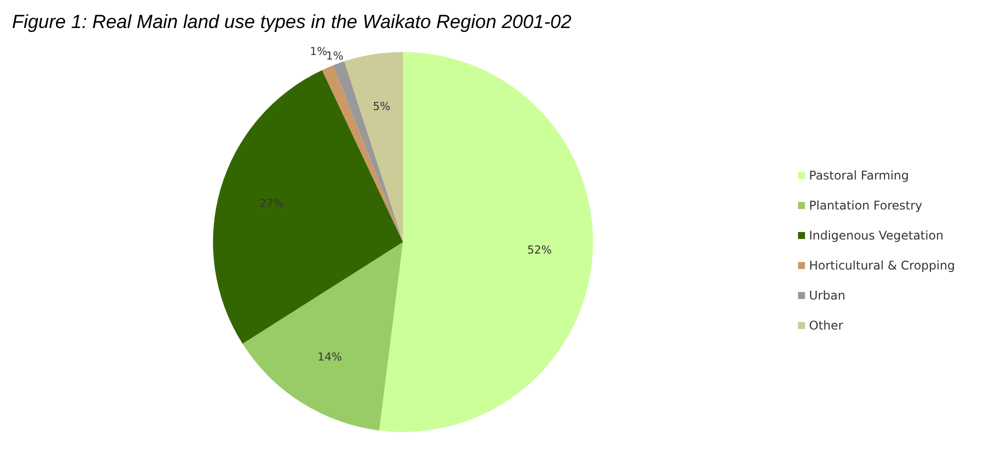 The height and width of the screenshot is (474, 982). What do you see at coordinates (292, 22) in the screenshot?
I see `chart-title: Figure 1: Real Main land use types in the Waikato Region 2001-02` at bounding box center [292, 22].